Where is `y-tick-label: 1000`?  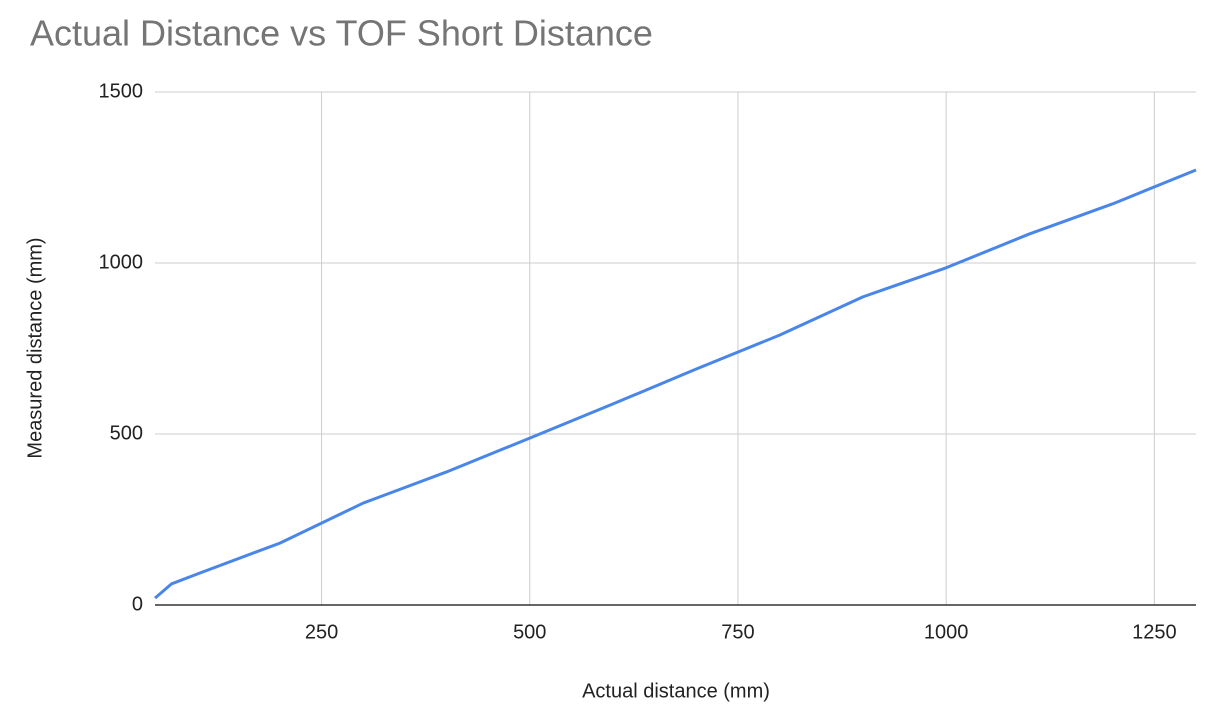 y-tick-label: 1000 is located at coordinates (121, 262).